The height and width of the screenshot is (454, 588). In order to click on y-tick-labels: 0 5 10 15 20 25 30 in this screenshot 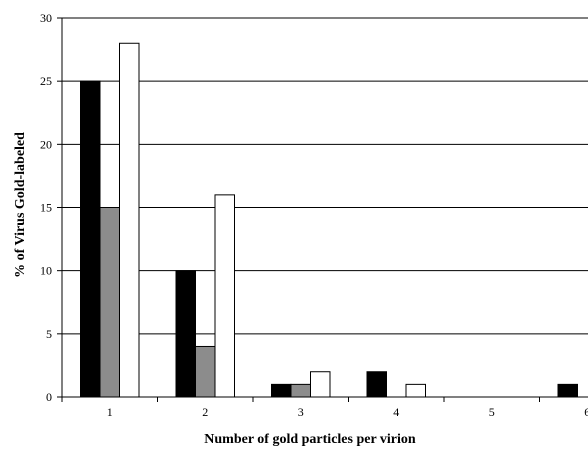, I will do `click(51, 207)`.